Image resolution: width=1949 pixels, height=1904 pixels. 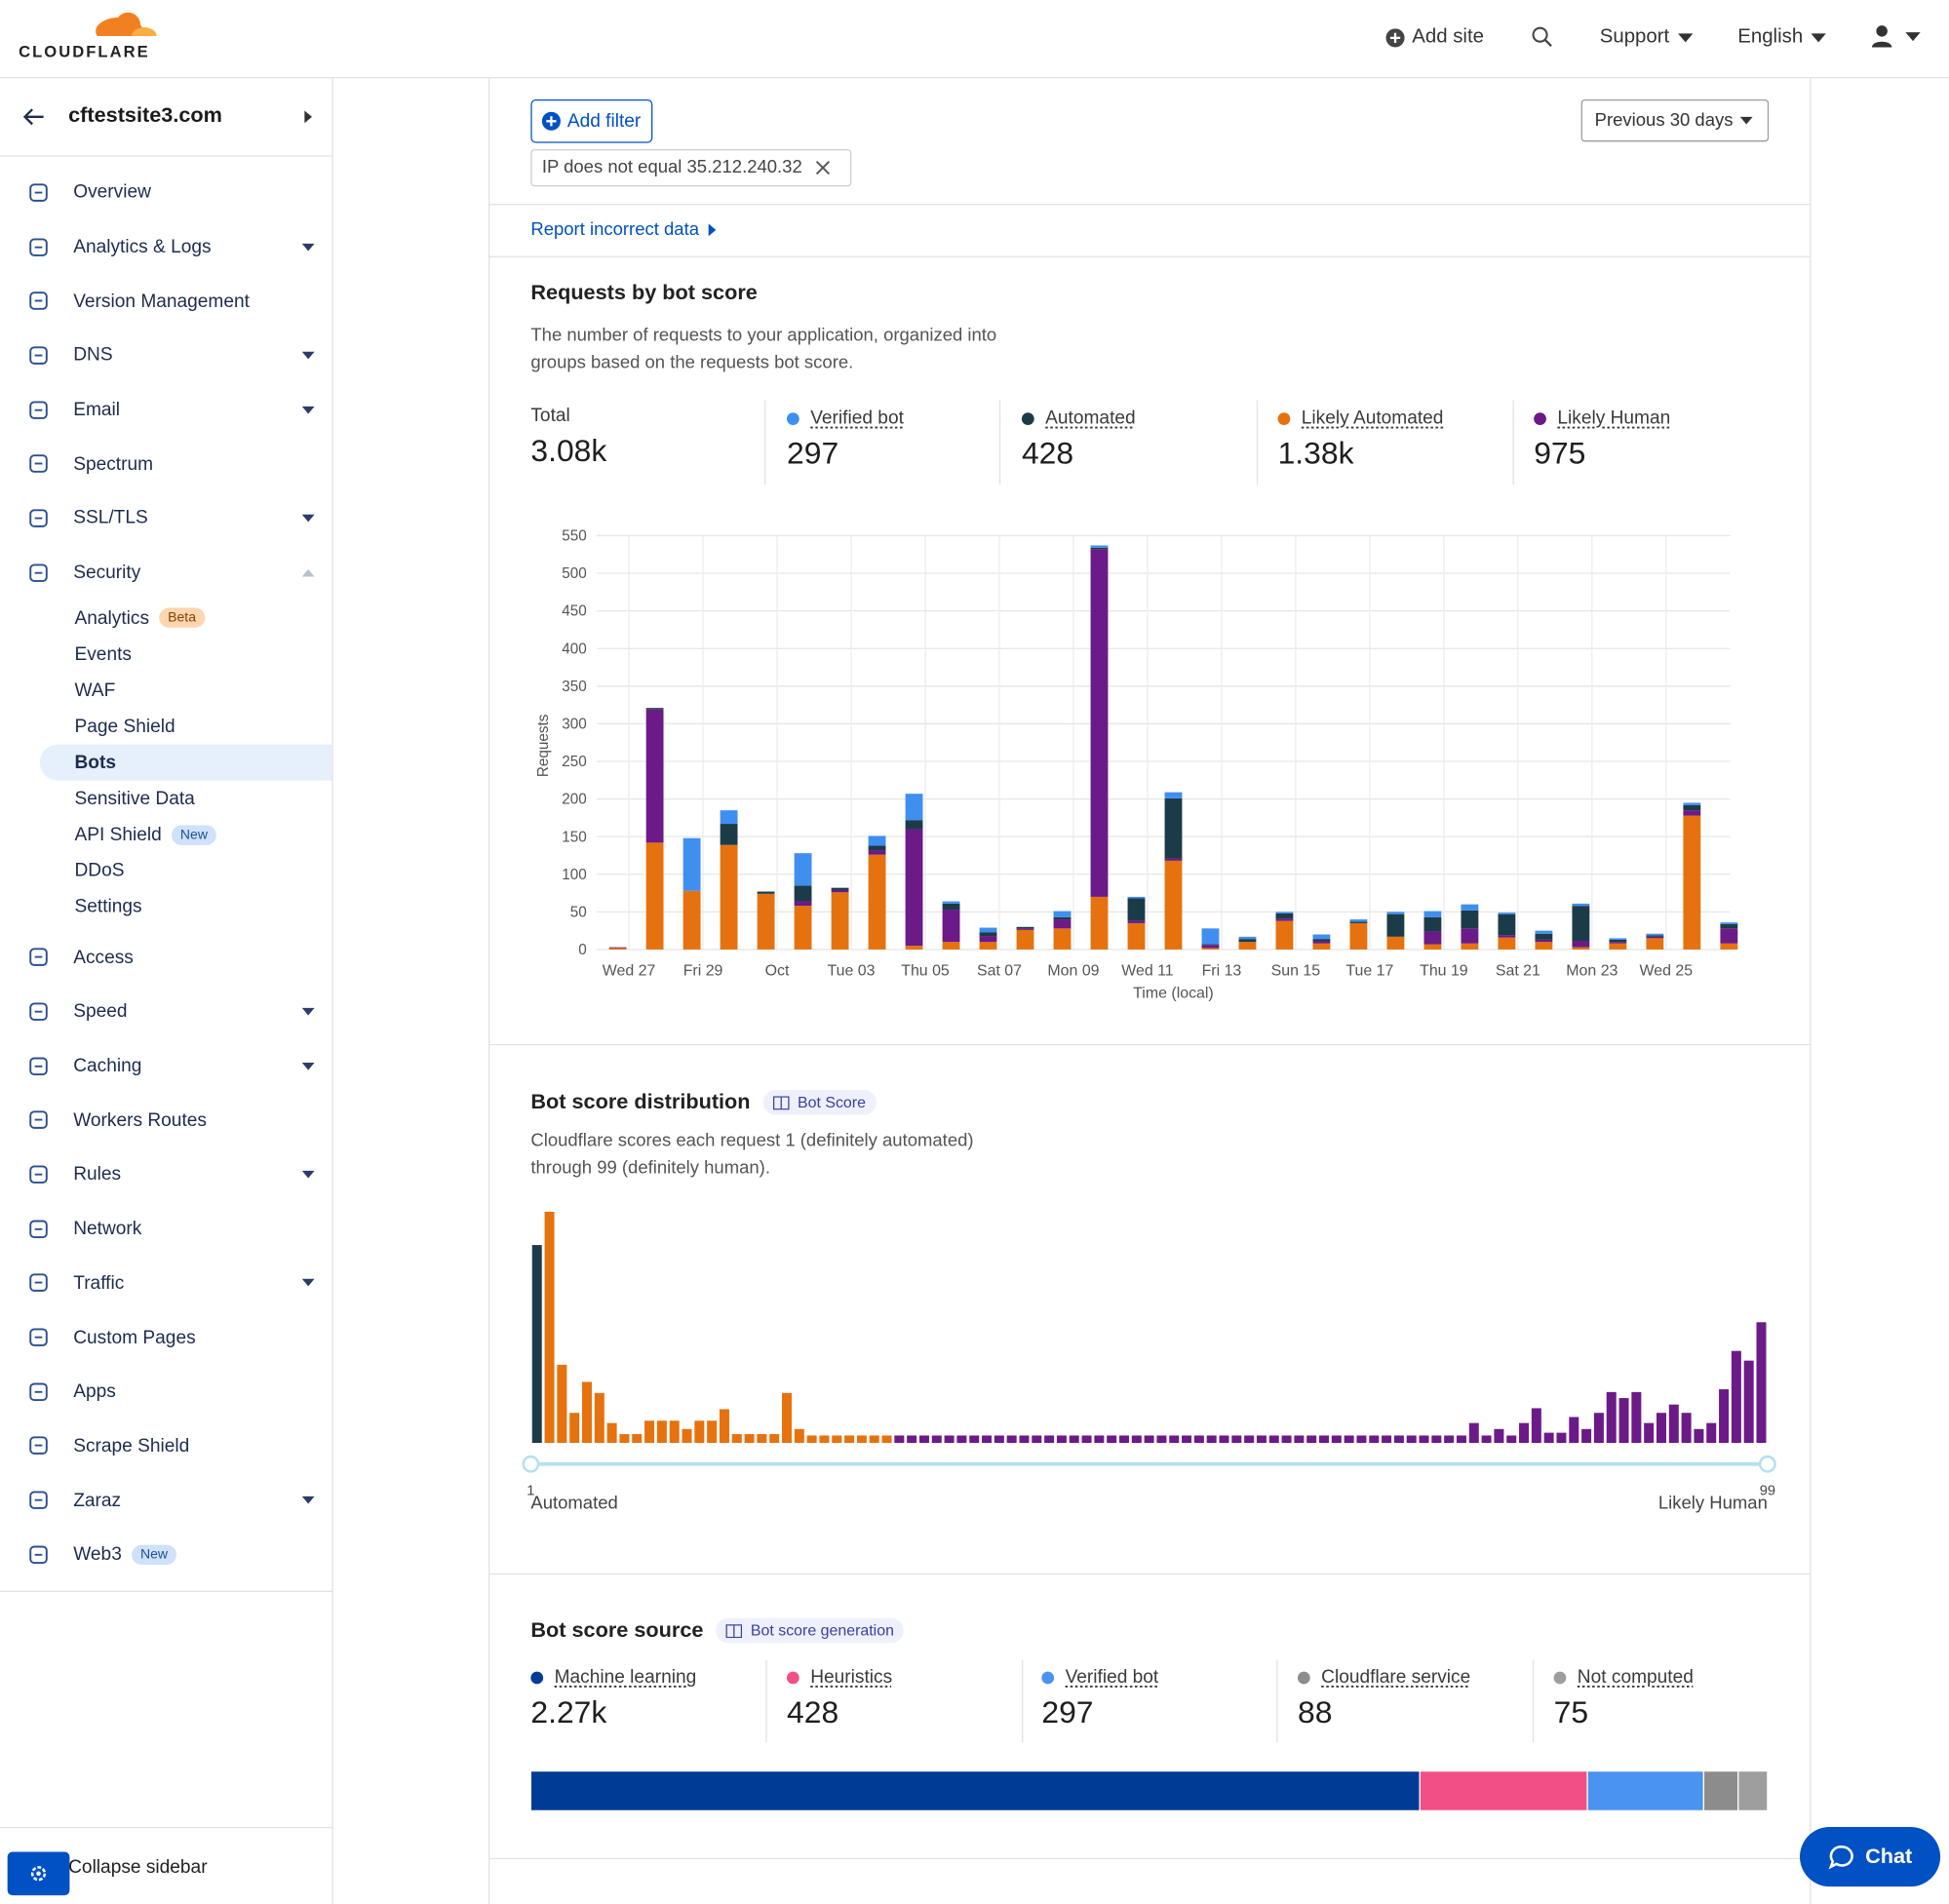 I want to click on range-label: Likely Human, so click(x=1713, y=1504).